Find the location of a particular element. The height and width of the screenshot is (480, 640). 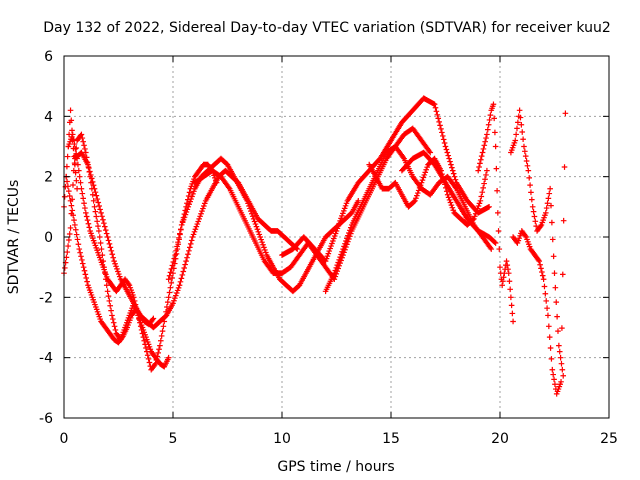

y-tick-label: -2 is located at coordinates (46, 298).